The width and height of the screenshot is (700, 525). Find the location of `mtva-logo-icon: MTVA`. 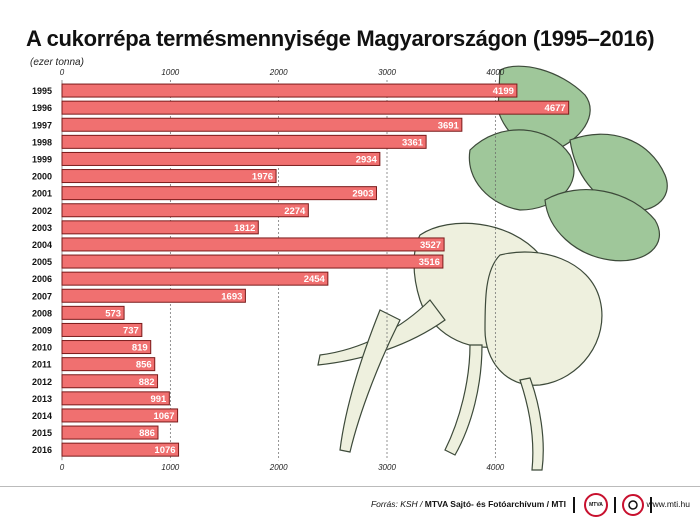

mtva-logo-icon: MTVA is located at coordinates (596, 505).